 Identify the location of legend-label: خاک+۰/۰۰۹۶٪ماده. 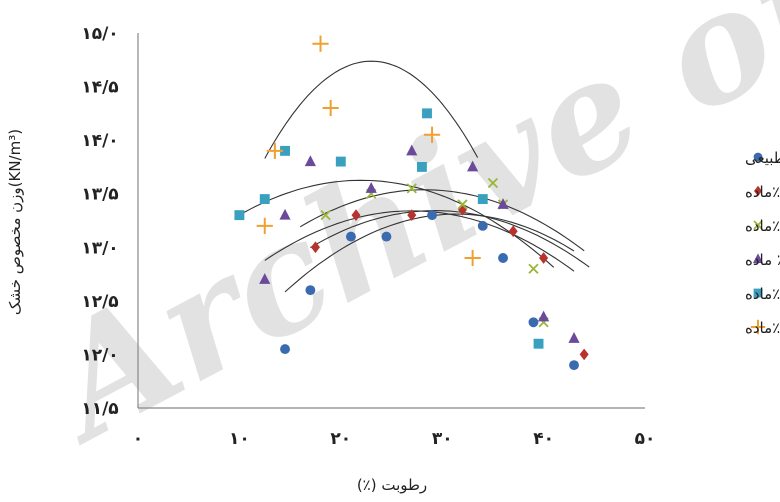
(762, 192).